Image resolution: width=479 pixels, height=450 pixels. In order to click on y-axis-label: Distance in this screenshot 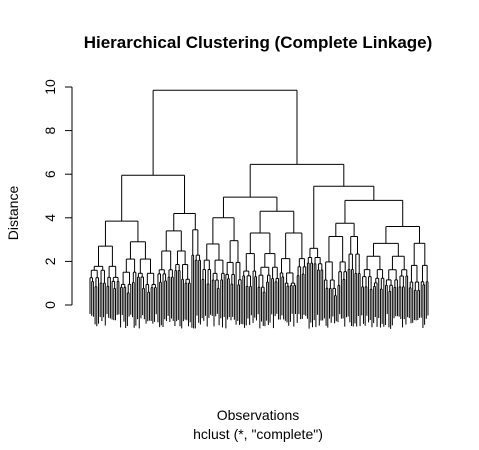, I will do `click(13, 213)`.